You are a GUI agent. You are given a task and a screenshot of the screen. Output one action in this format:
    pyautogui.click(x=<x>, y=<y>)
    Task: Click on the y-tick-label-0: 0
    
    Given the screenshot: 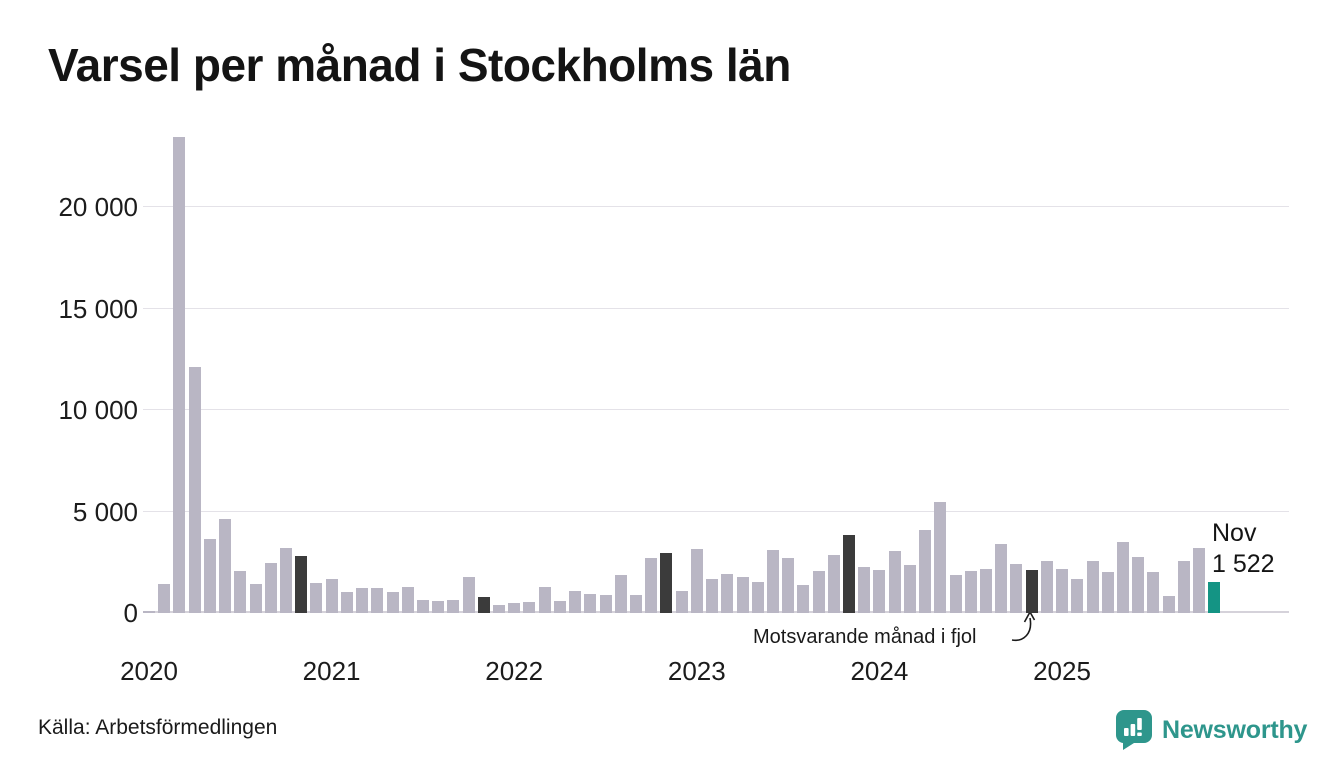 What is the action you would take?
    pyautogui.click(x=130, y=613)
    